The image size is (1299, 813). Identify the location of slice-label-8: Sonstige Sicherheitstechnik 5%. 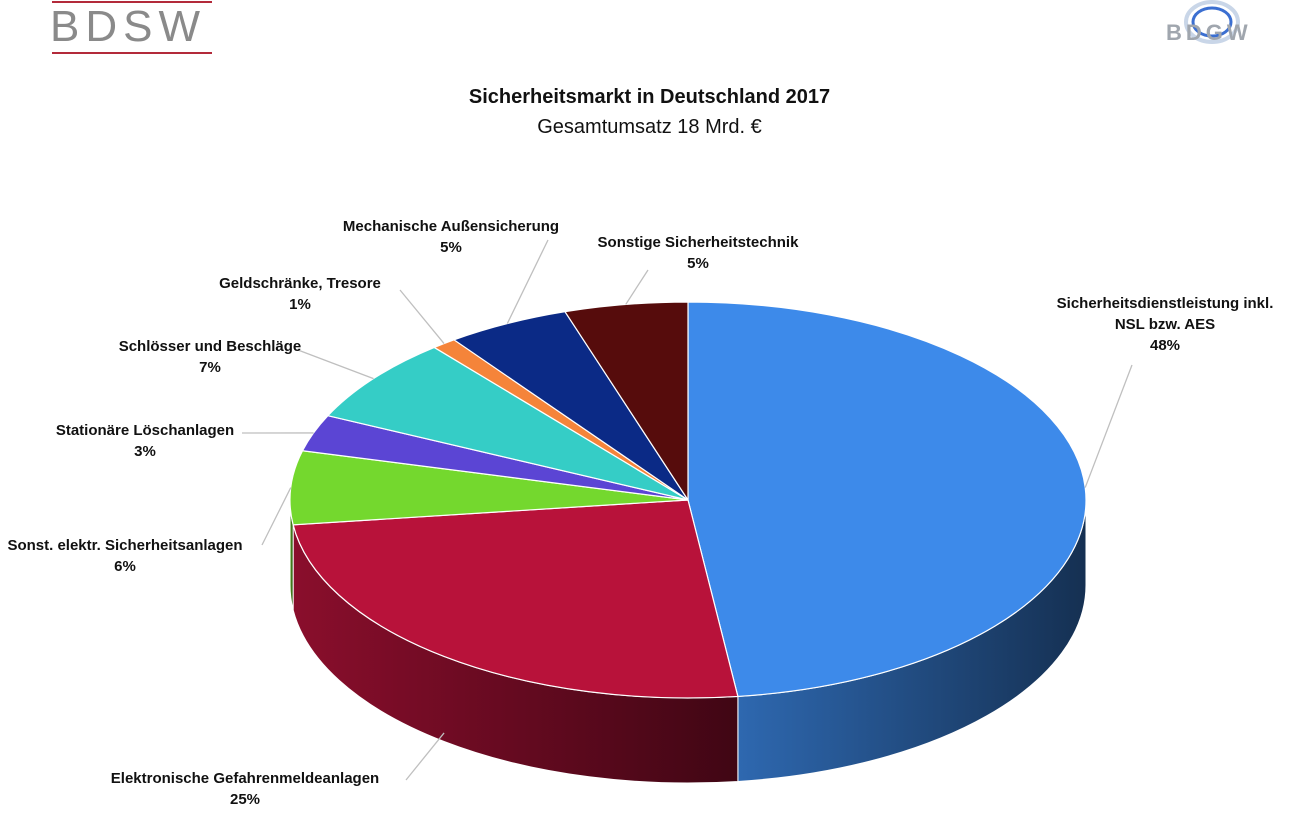
(698, 253).